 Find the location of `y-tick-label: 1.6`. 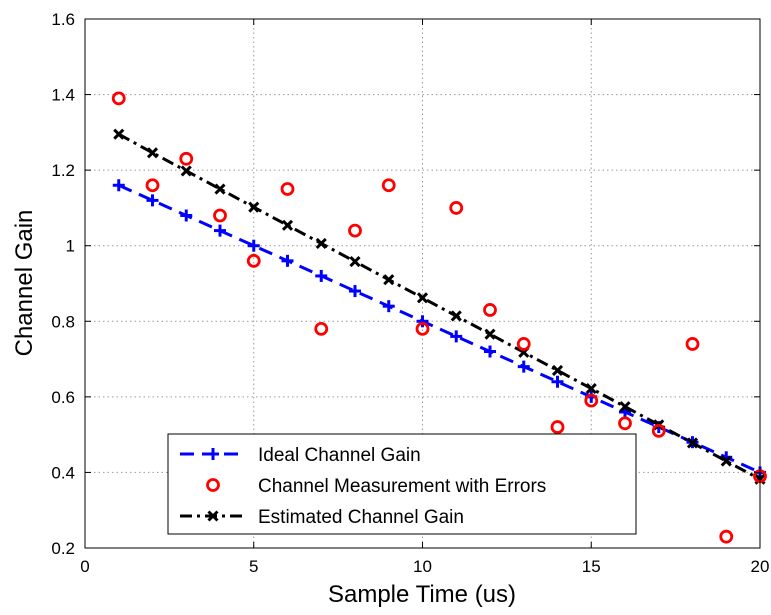

y-tick-label: 1.6 is located at coordinates (63, 19).